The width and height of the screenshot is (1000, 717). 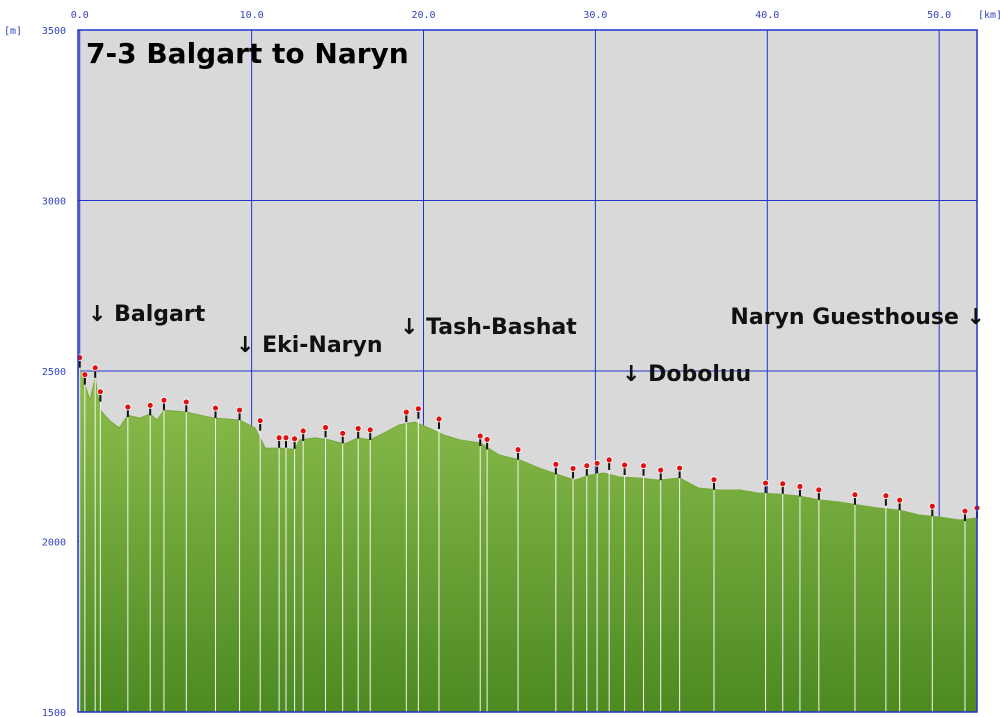 What do you see at coordinates (252, 15) in the screenshot?
I see `x-tick-label: 10.0` at bounding box center [252, 15].